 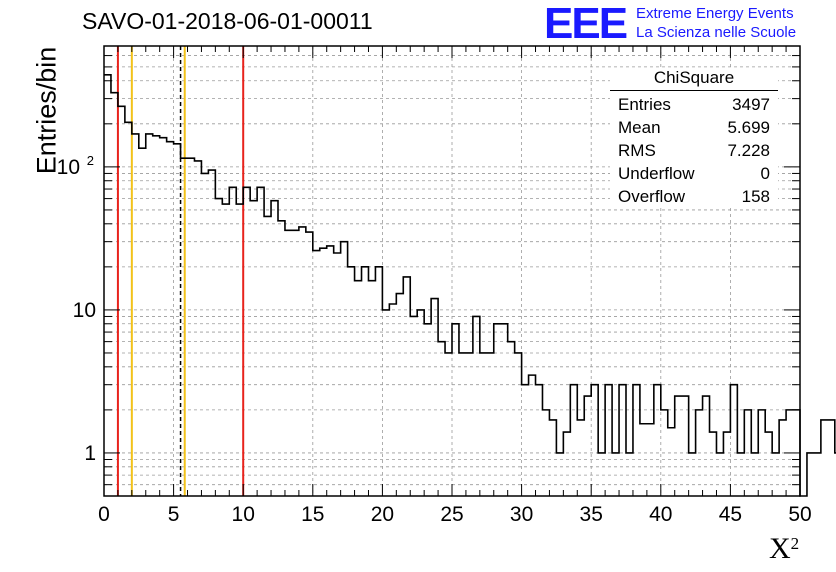 I want to click on stat-row-rms: RMS 7.228, so click(x=694, y=150).